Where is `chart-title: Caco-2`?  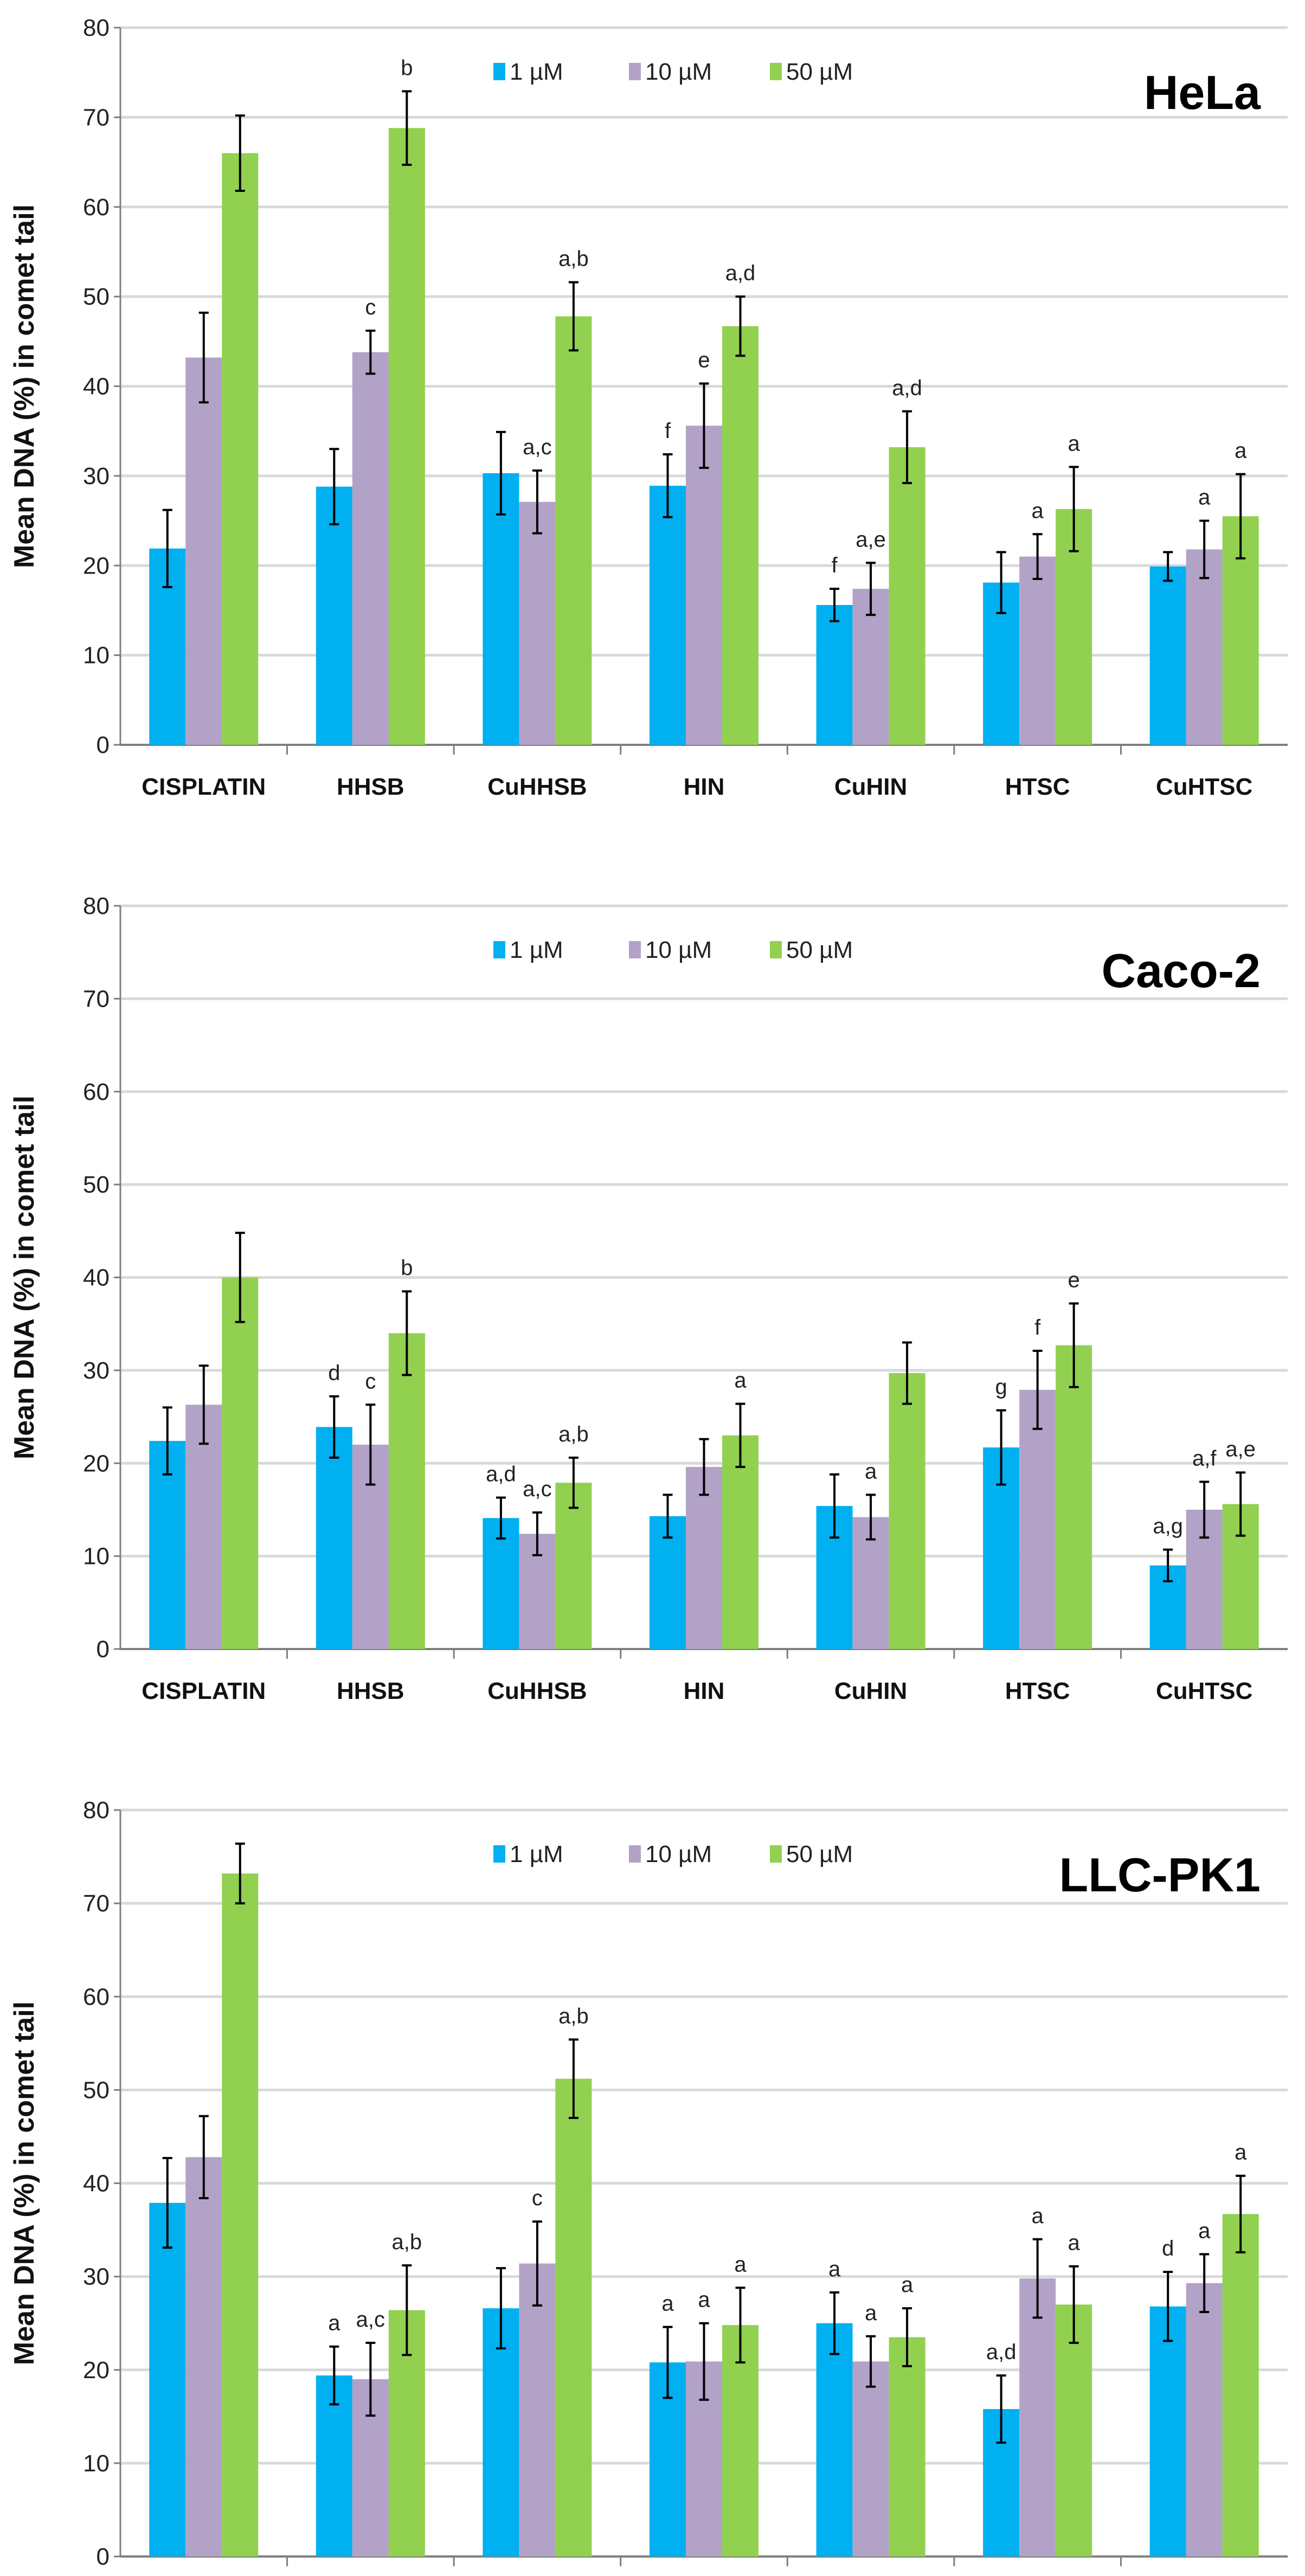
chart-title: Caco-2 is located at coordinates (1181, 970).